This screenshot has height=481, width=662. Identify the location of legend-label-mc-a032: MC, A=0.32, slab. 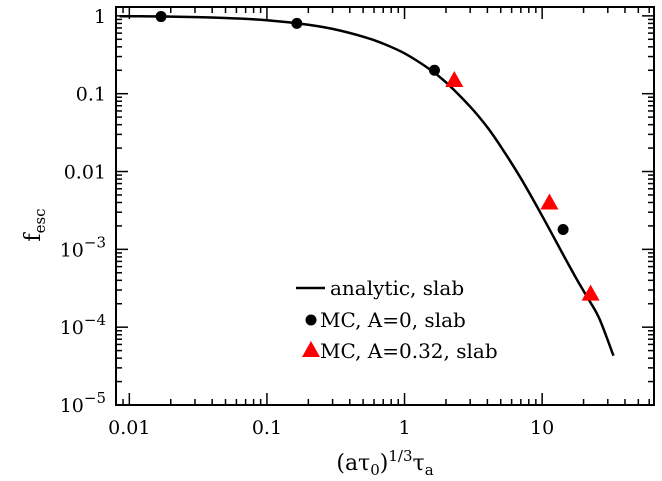
(409, 351).